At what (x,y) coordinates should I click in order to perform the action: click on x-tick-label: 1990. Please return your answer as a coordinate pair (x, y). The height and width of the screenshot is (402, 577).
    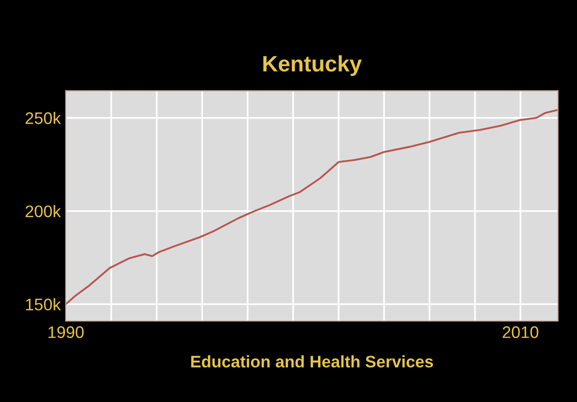
    Looking at the image, I should click on (66, 332).